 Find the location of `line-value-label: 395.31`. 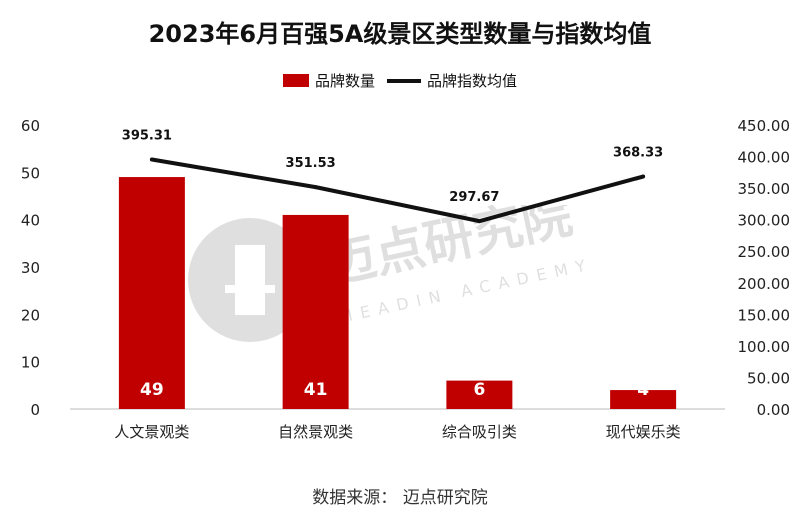

line-value-label: 395.31 is located at coordinates (147, 136).